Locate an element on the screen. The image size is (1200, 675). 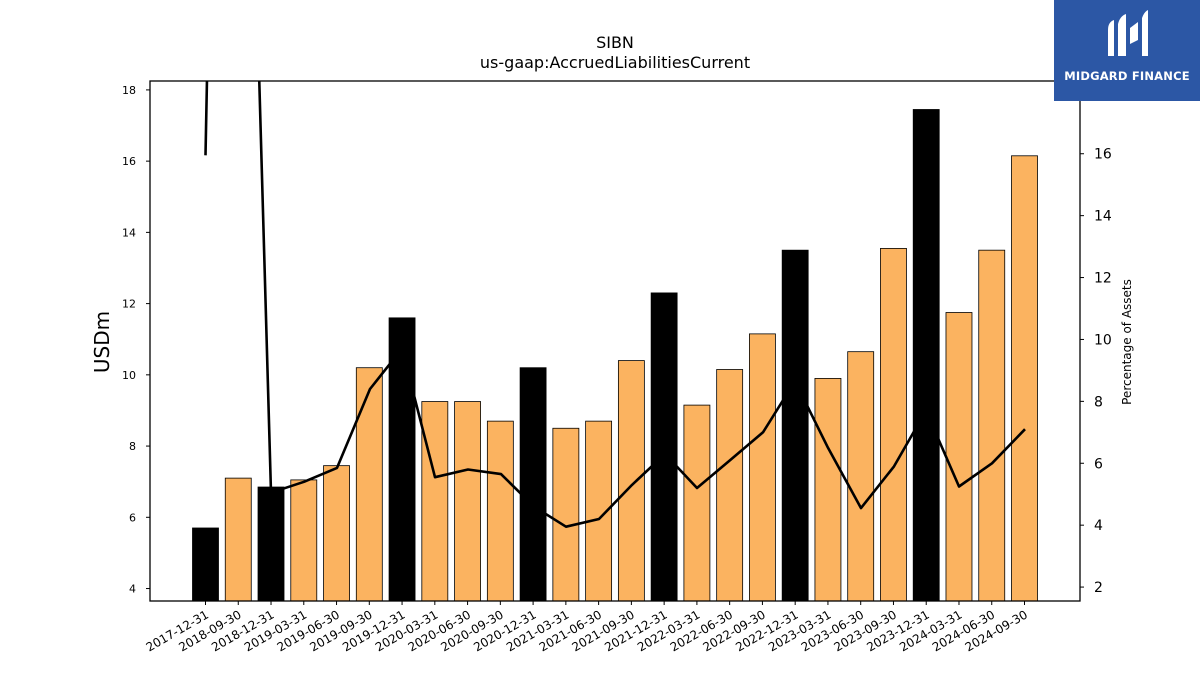
y-tick-label: 18 is located at coordinates (129, 90).